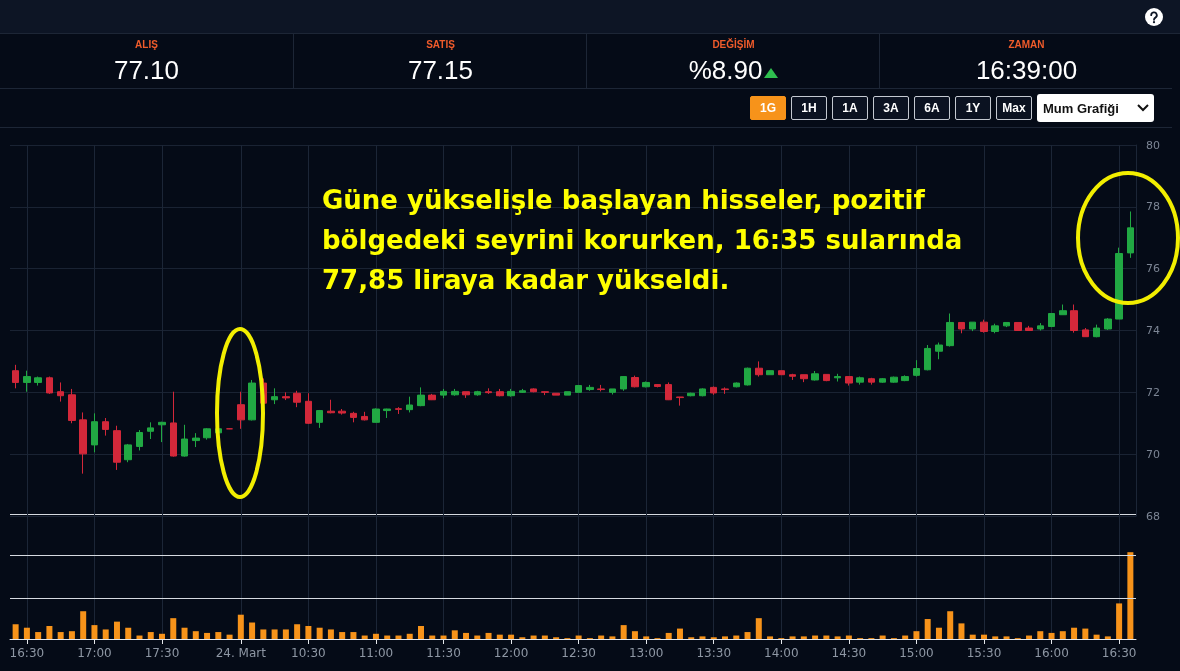 Image resolution: width=1180 pixels, height=671 pixels. What do you see at coordinates (440, 45) in the screenshot?
I see `text: SATIŞ` at bounding box center [440, 45].